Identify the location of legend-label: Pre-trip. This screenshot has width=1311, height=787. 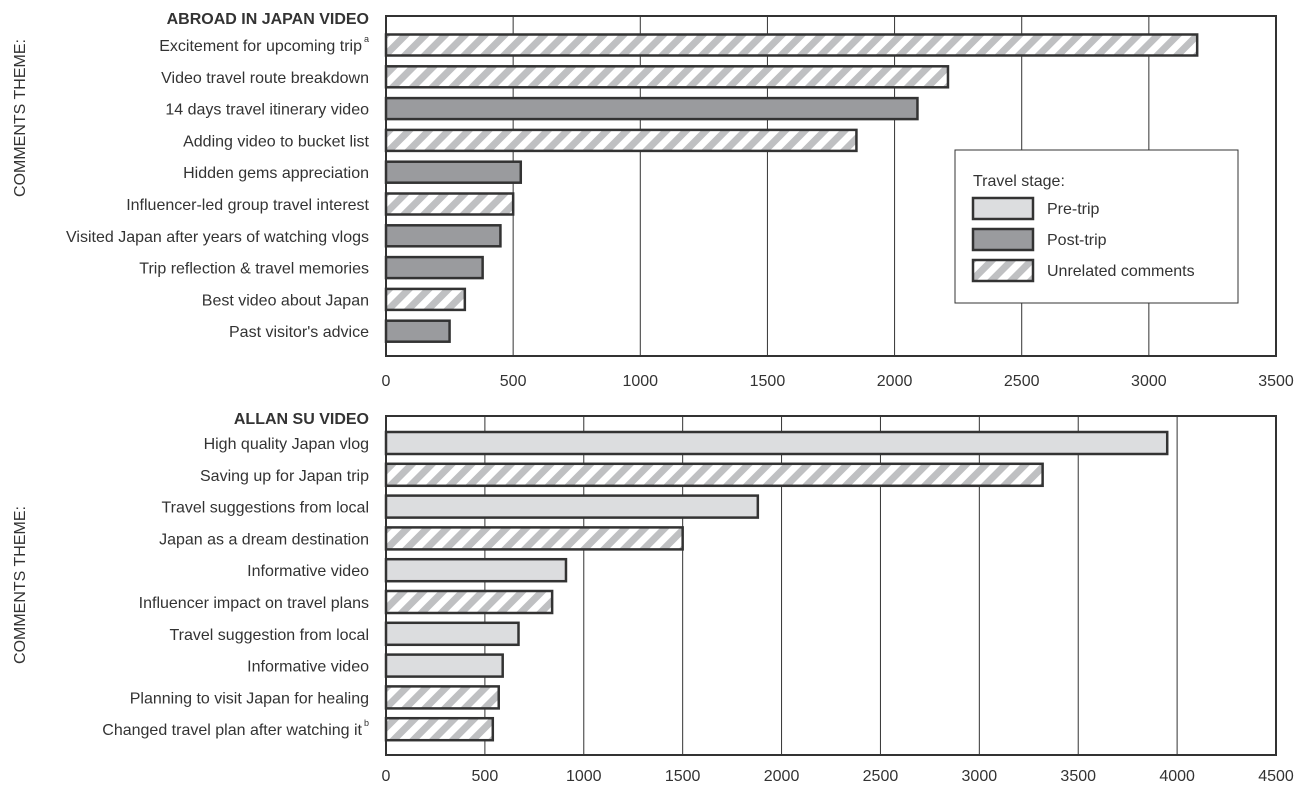
(1073, 209).